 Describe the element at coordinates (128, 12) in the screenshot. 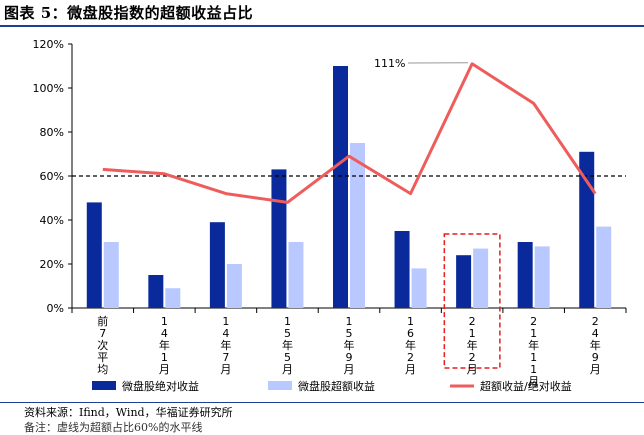

I see `page-title: 图表 5：微盘股指数的超额收益占比` at that location.